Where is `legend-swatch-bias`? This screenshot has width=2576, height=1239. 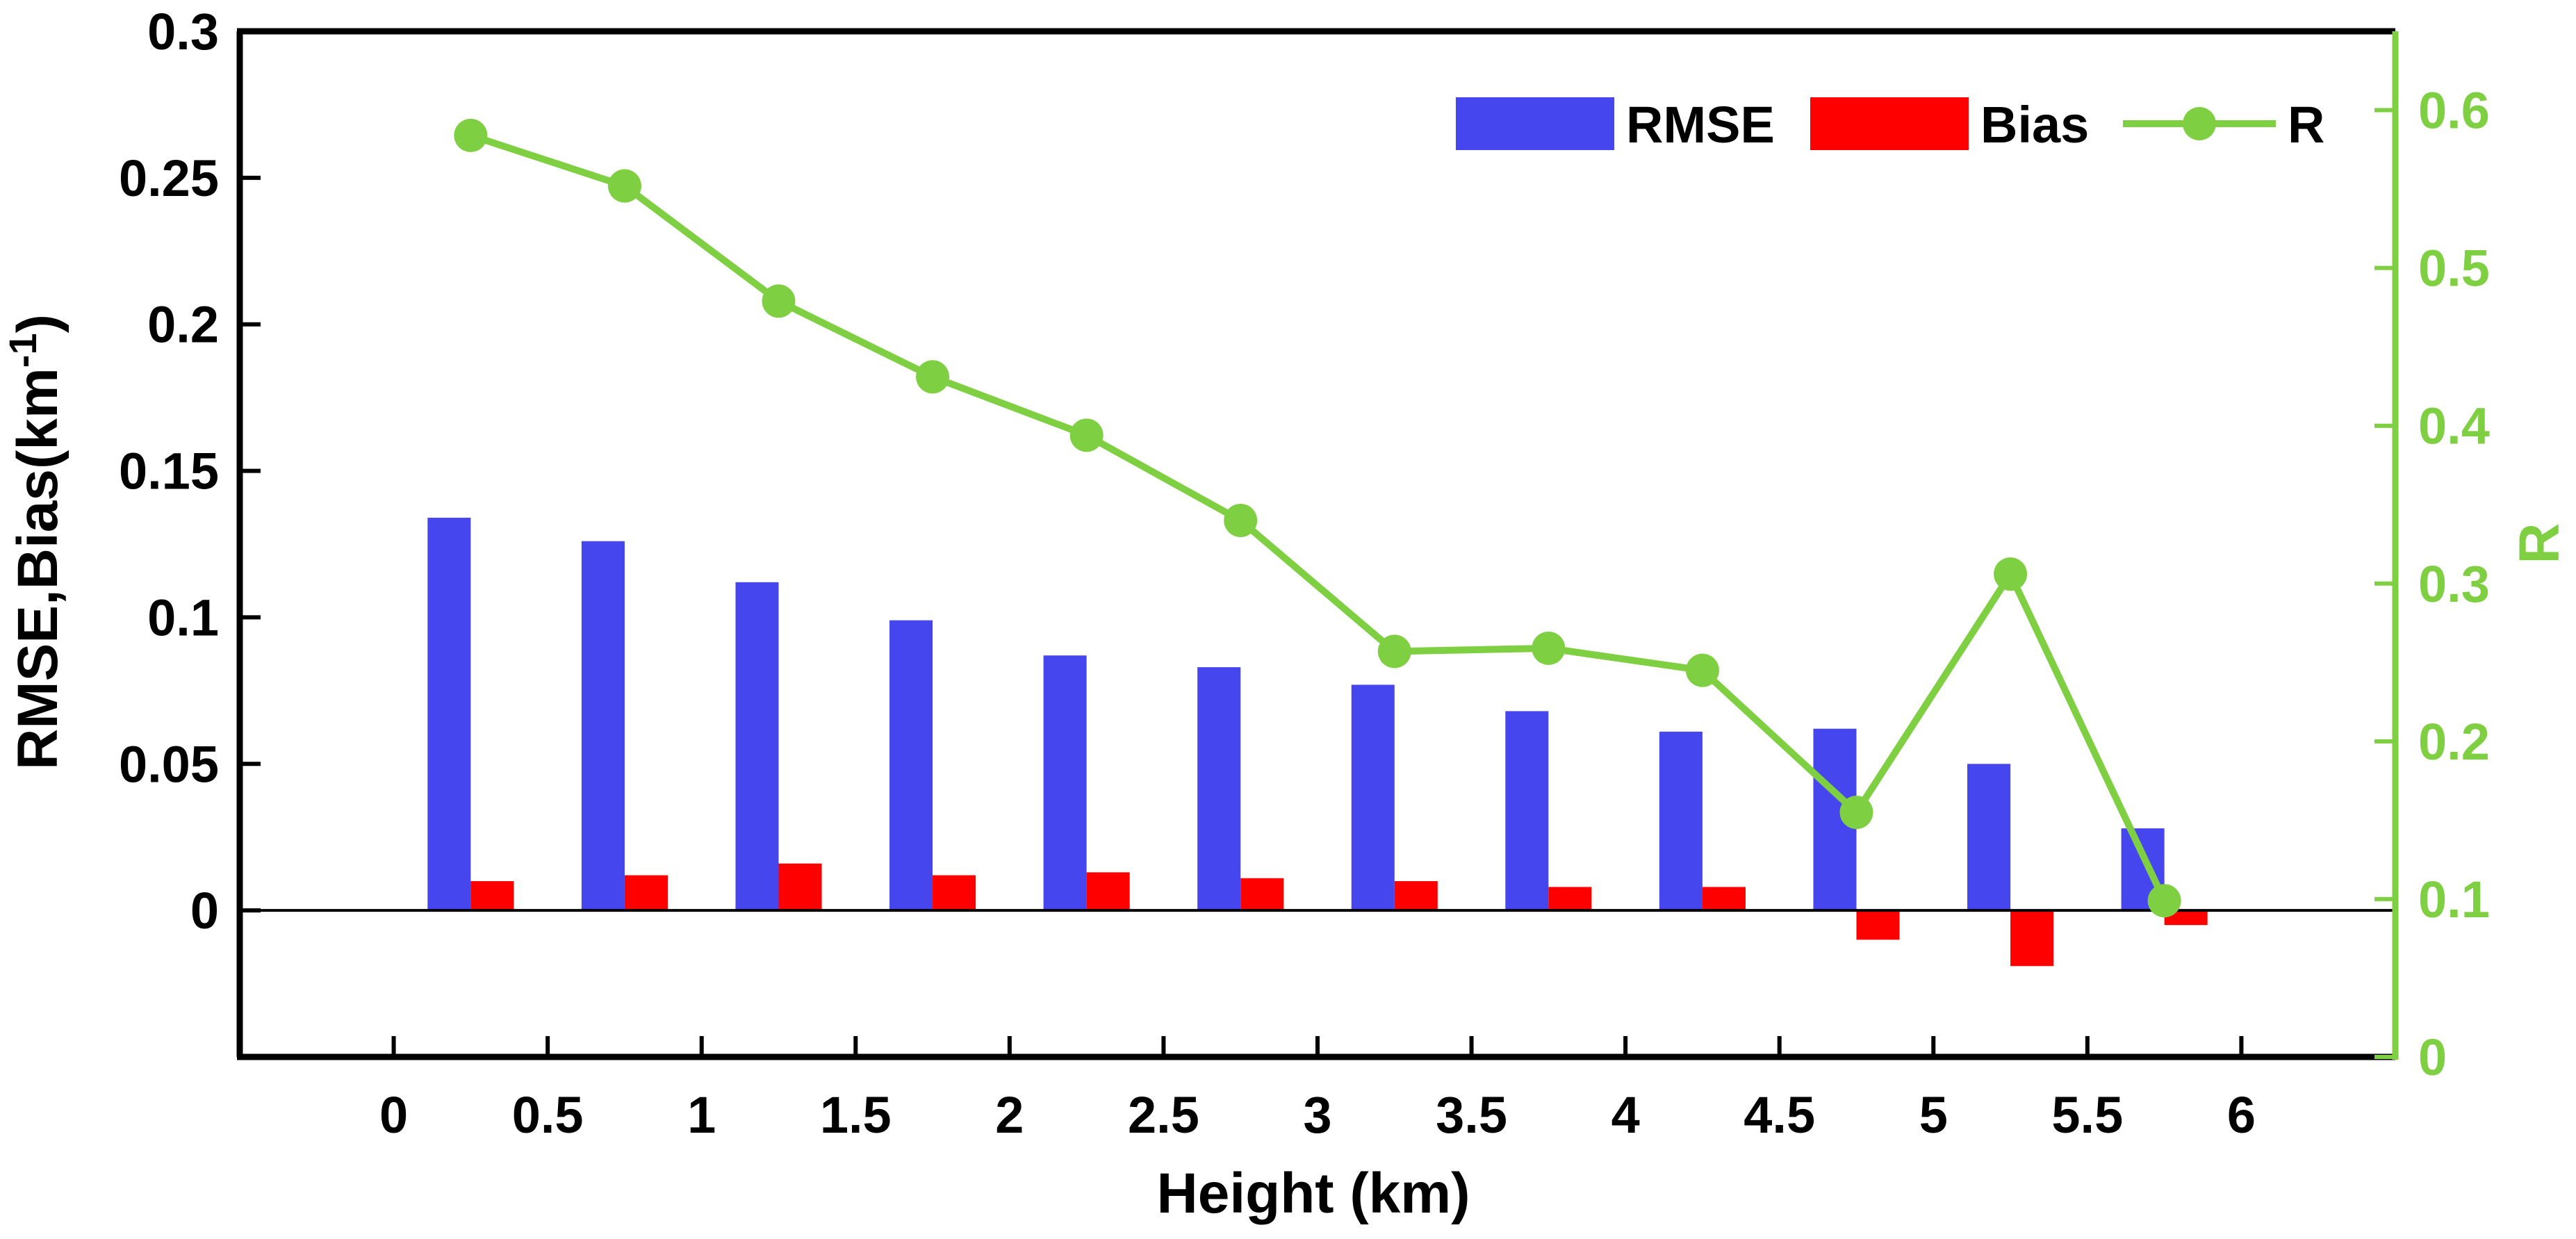
legend-swatch-bias is located at coordinates (1889, 123).